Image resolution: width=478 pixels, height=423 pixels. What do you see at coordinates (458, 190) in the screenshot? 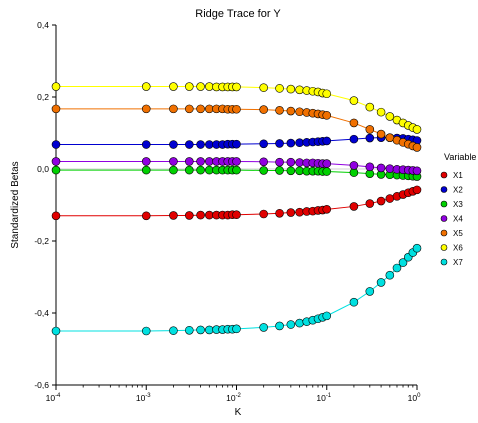
I see `legend-label: X2` at bounding box center [458, 190].